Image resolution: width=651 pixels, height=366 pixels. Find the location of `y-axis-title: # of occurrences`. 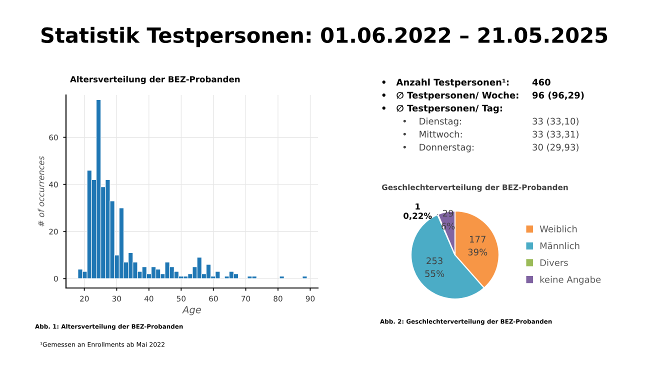

y-axis-title: # of occurrences is located at coordinates (41, 191).